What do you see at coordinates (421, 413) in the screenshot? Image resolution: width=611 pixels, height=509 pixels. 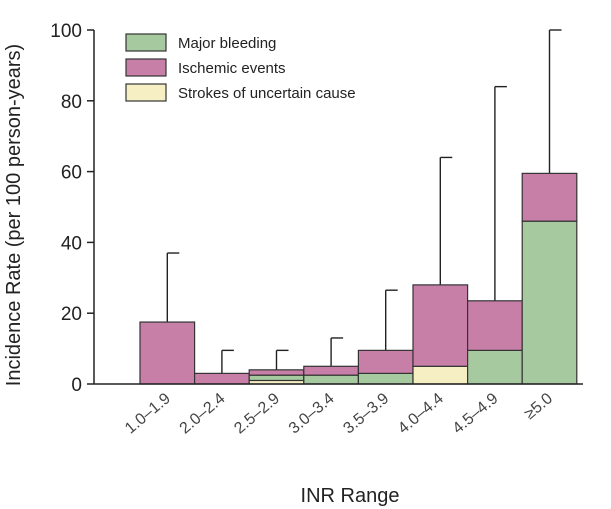 I see `x-tick-label: 4.0–4.4` at bounding box center [421, 413].